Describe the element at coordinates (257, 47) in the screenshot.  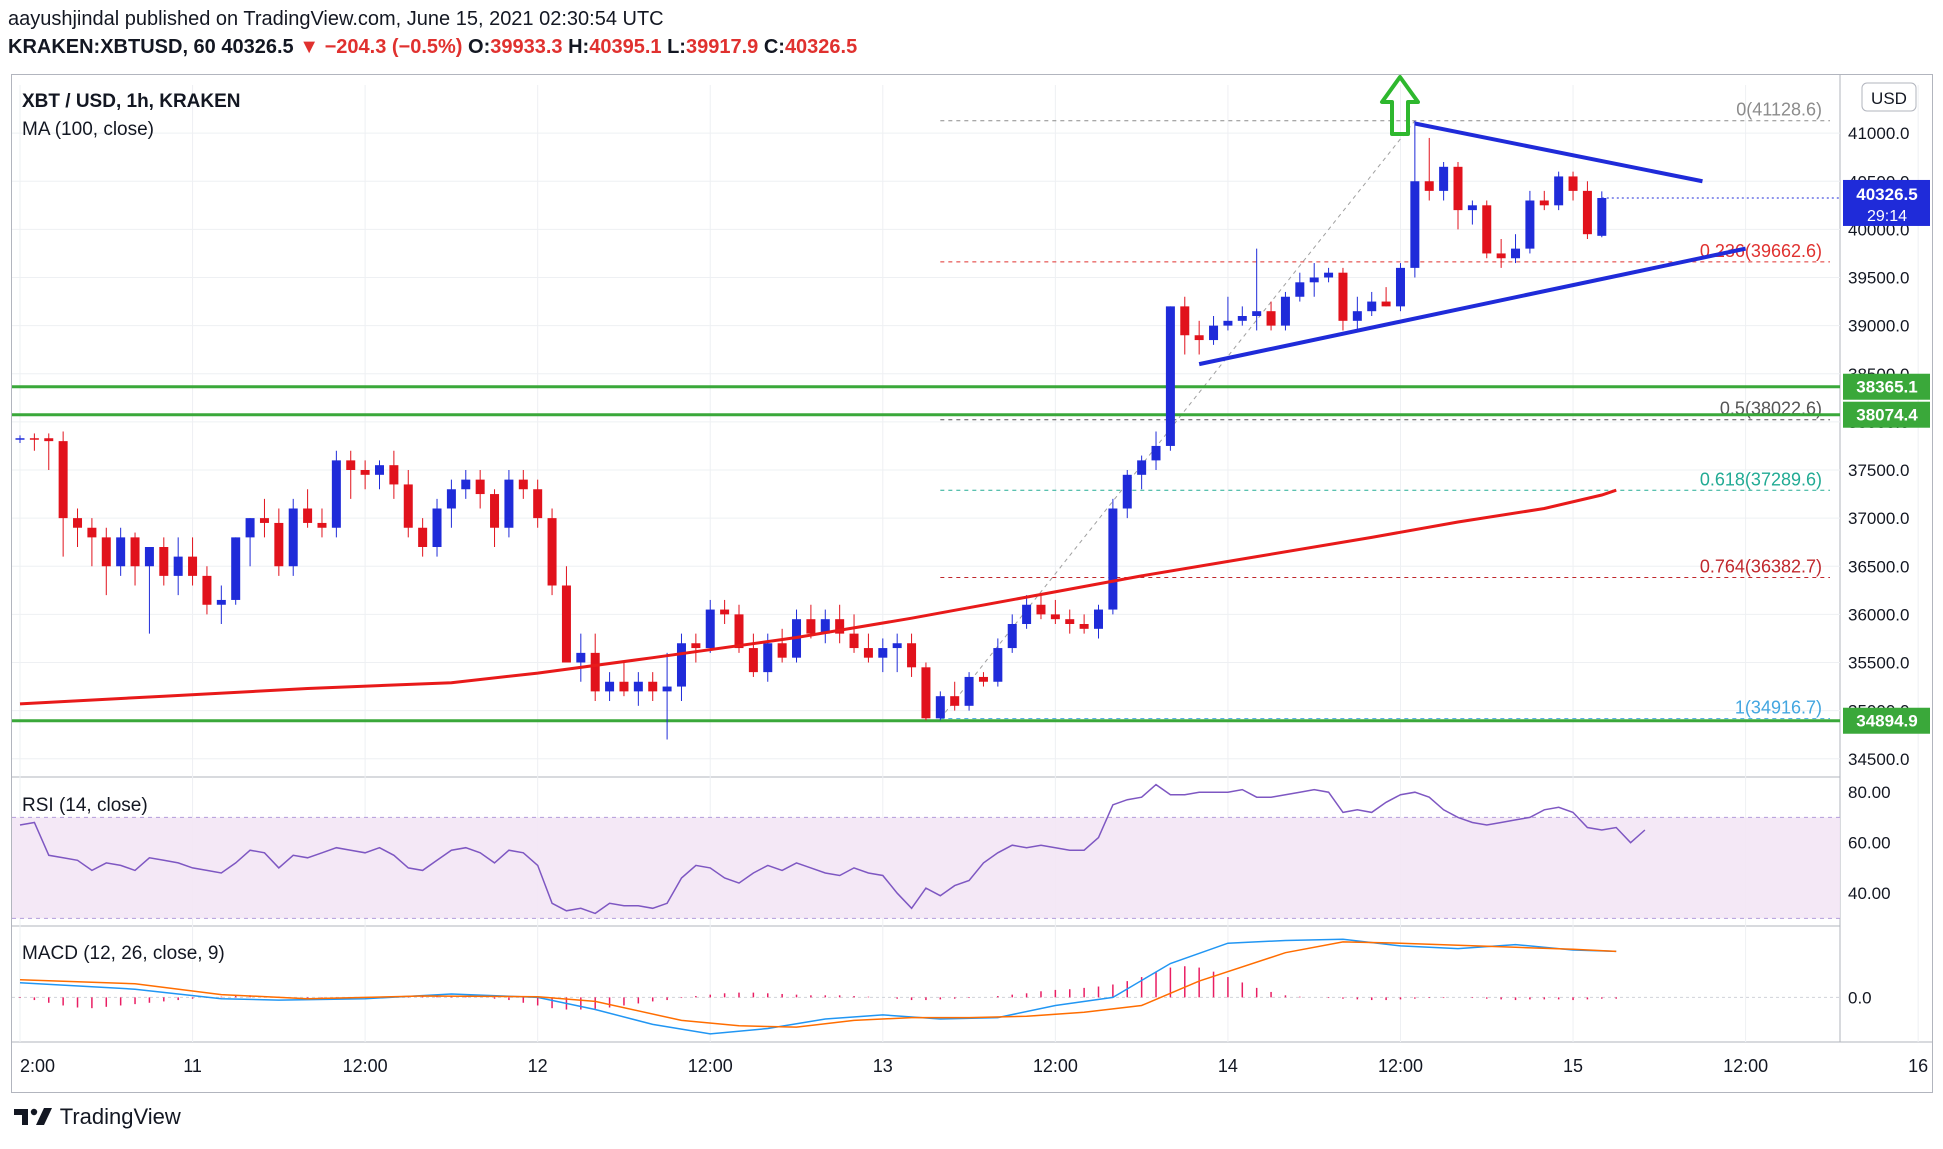
I see `last-price: 40326.5` at that location.